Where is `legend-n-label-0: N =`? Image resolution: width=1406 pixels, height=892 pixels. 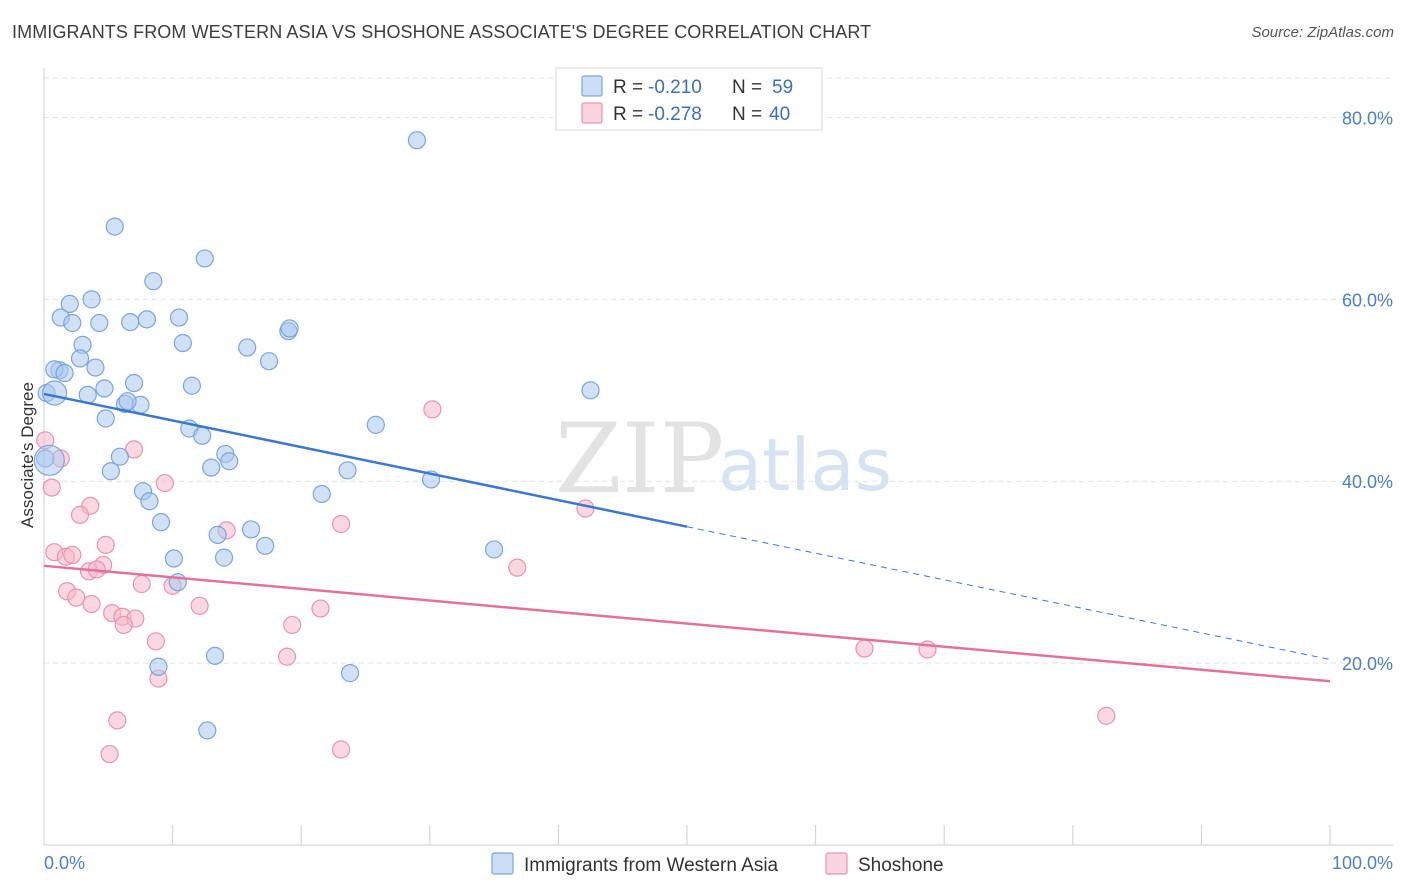
legend-n-label-0: N = is located at coordinates (747, 87).